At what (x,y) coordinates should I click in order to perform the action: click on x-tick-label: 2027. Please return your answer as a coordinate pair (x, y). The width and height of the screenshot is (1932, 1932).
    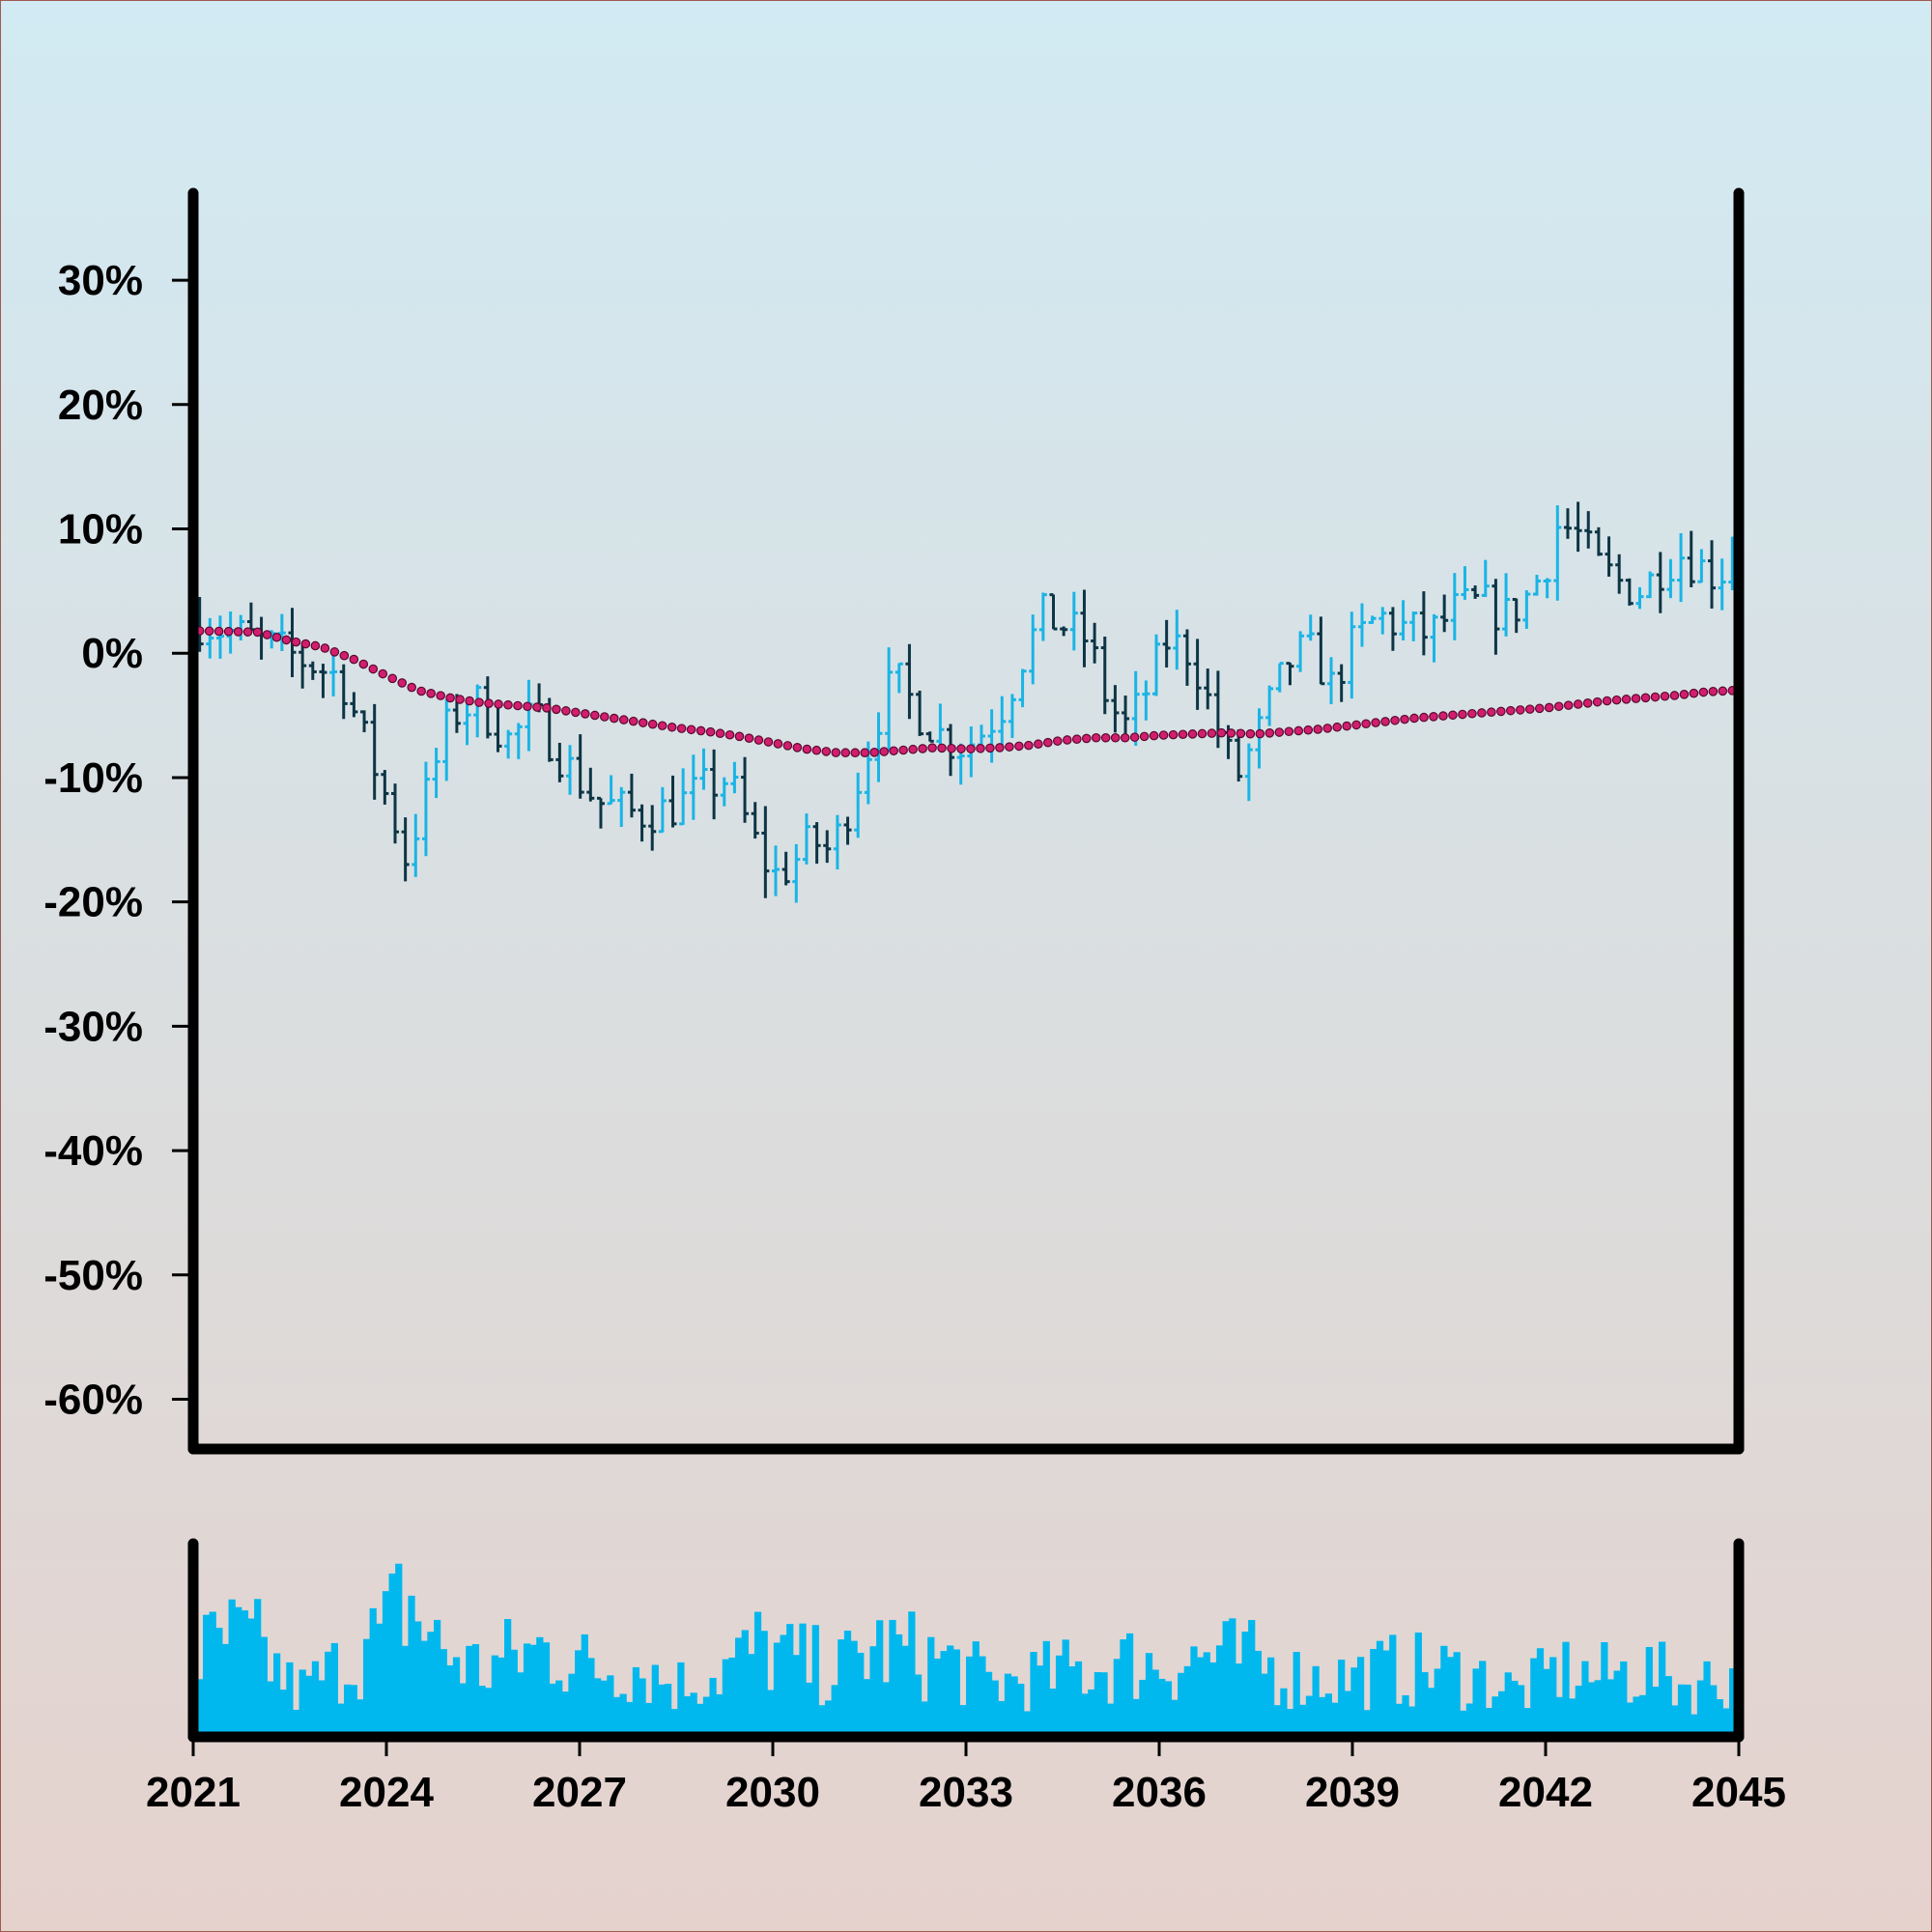
    Looking at the image, I should click on (579, 1792).